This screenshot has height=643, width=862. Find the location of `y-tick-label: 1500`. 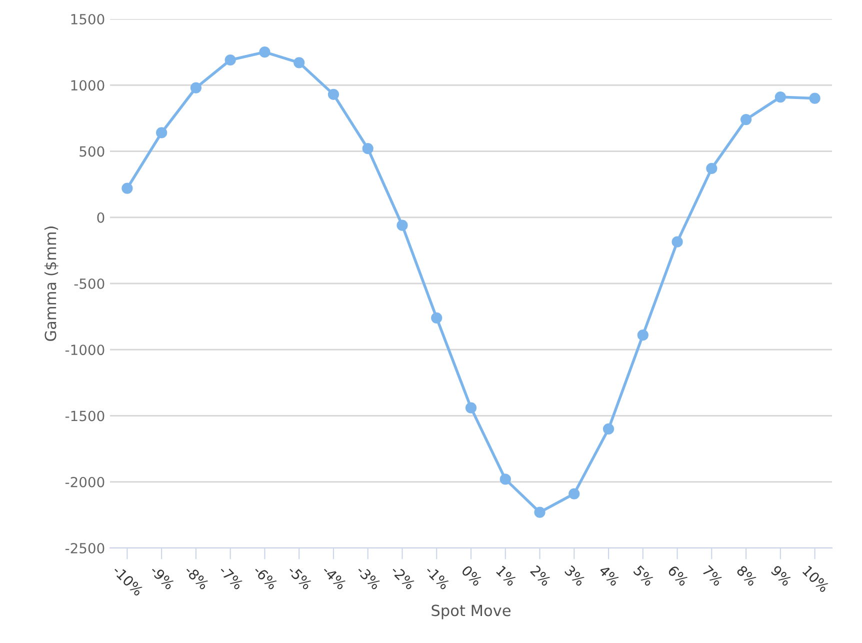

y-tick-label: 1500 is located at coordinates (87, 19).